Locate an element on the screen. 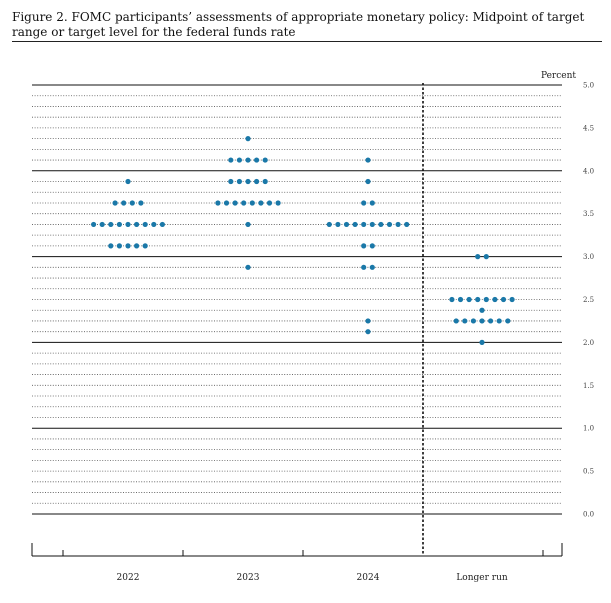 This screenshot has height=603, width=611. x-category-label: 2022 is located at coordinates (128, 578).